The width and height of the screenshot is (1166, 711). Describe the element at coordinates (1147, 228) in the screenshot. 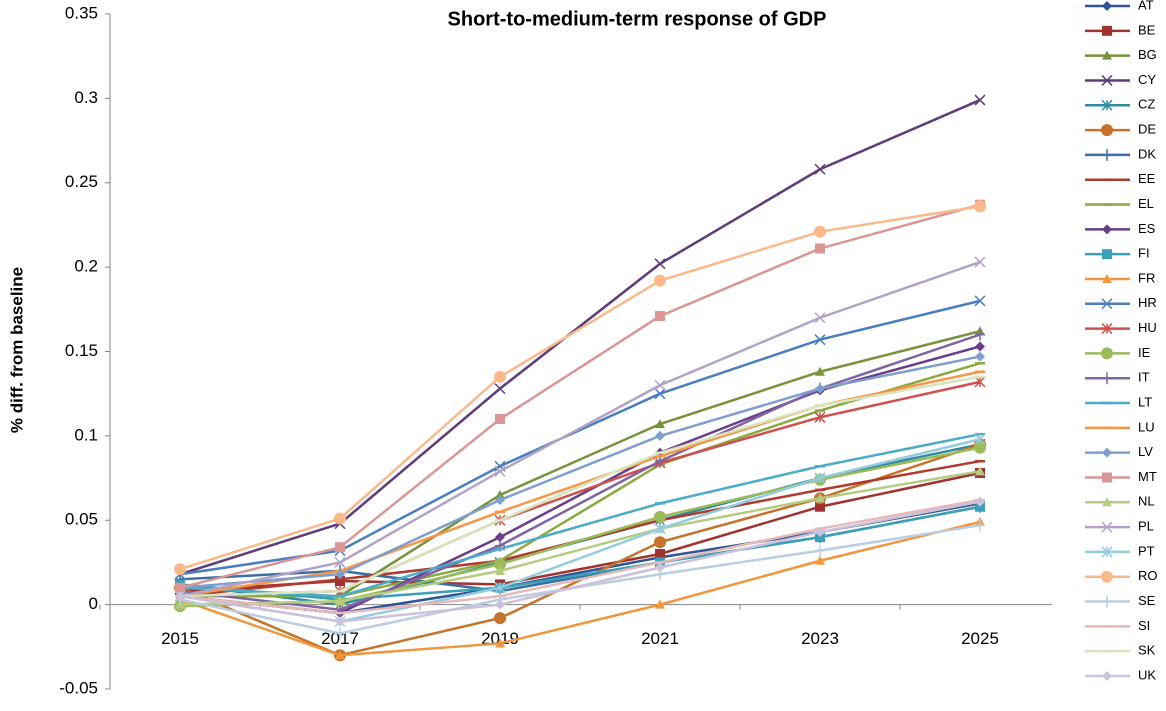

I see `legend-label: ES` at that location.